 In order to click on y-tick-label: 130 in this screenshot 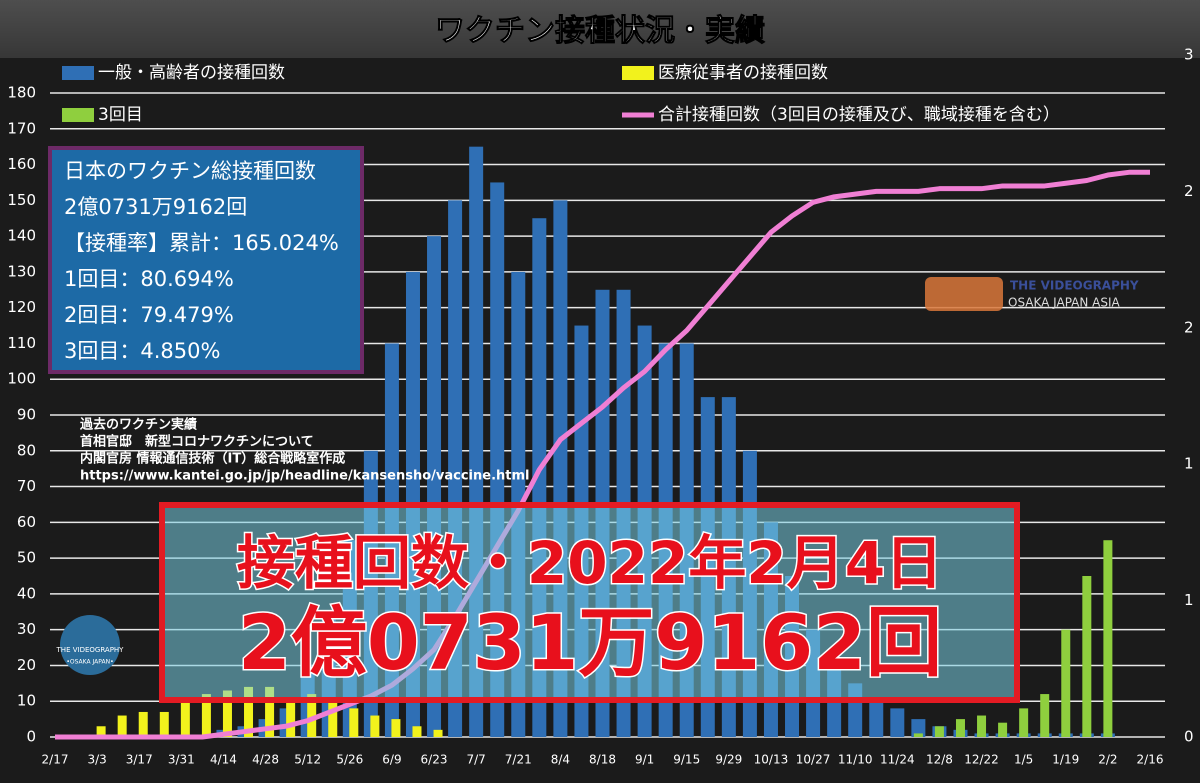, I will do `click(21, 271)`.